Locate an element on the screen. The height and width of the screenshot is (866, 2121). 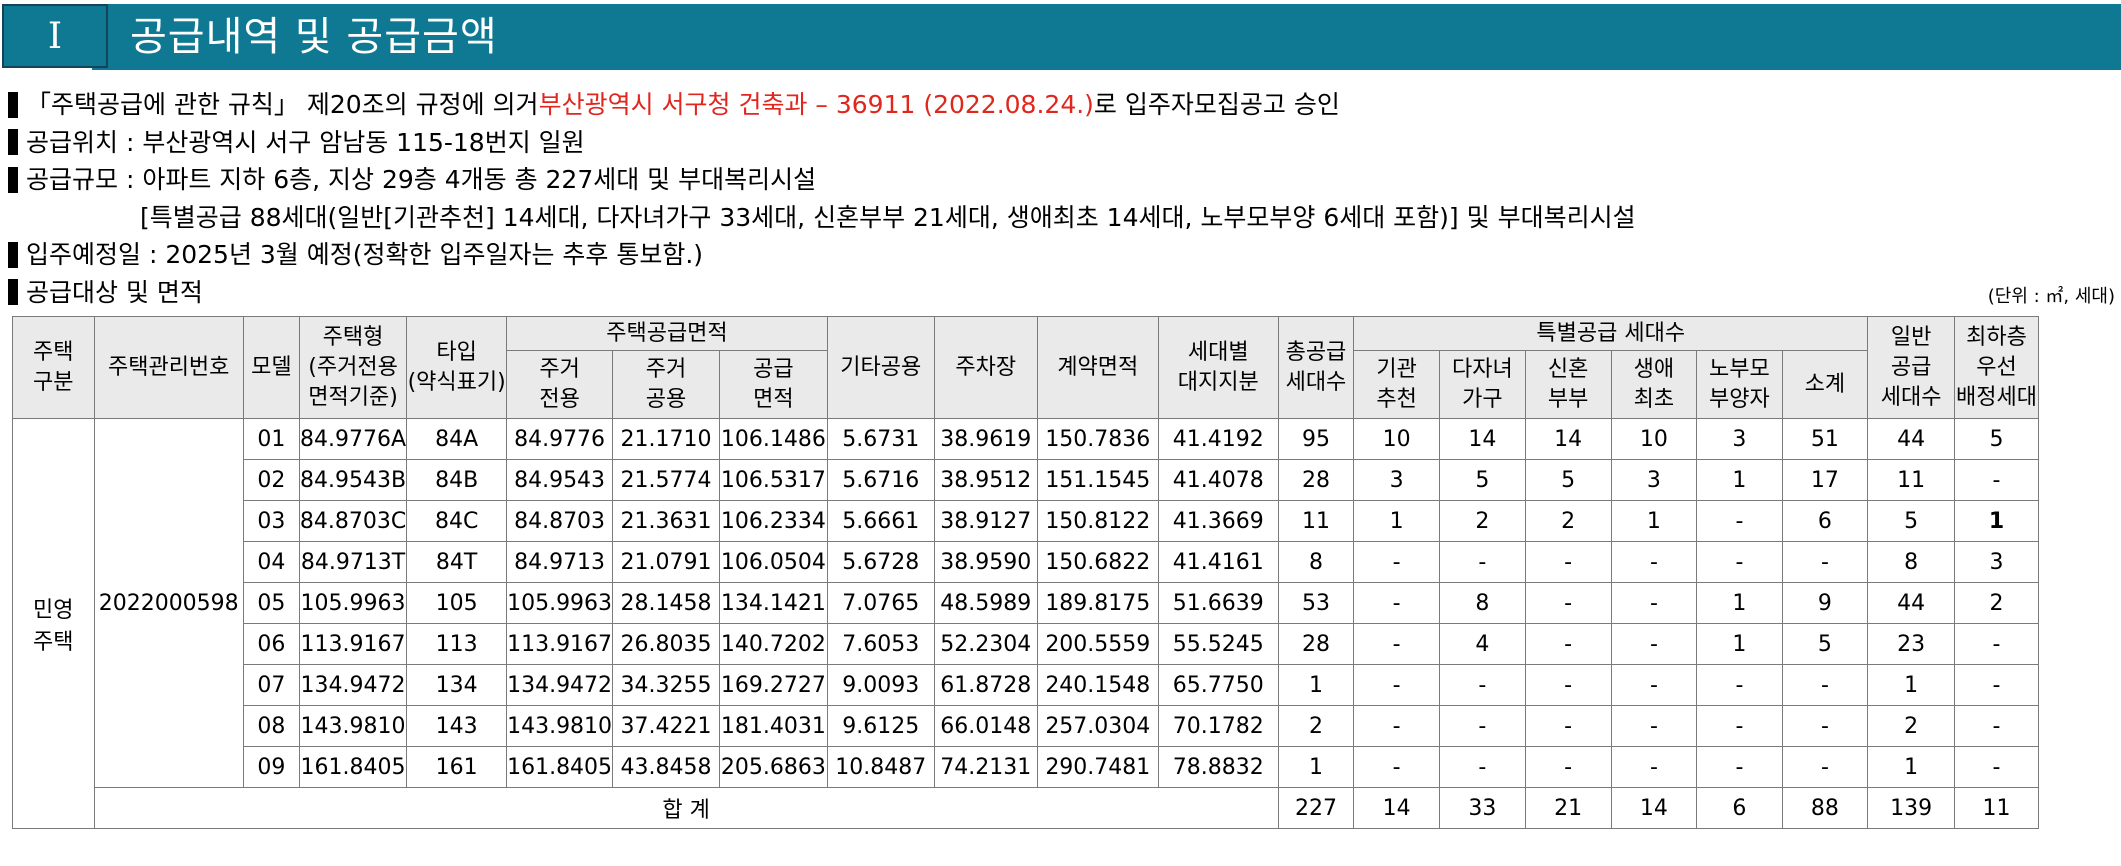
th-contract-area: 계약면적 is located at coordinates (1097, 367).